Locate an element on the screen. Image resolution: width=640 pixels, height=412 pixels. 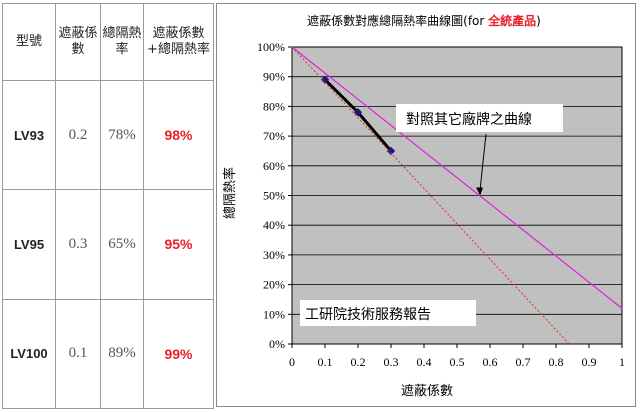
table-row: LV100 0.1 89% 99% is located at coordinates (108, 354).